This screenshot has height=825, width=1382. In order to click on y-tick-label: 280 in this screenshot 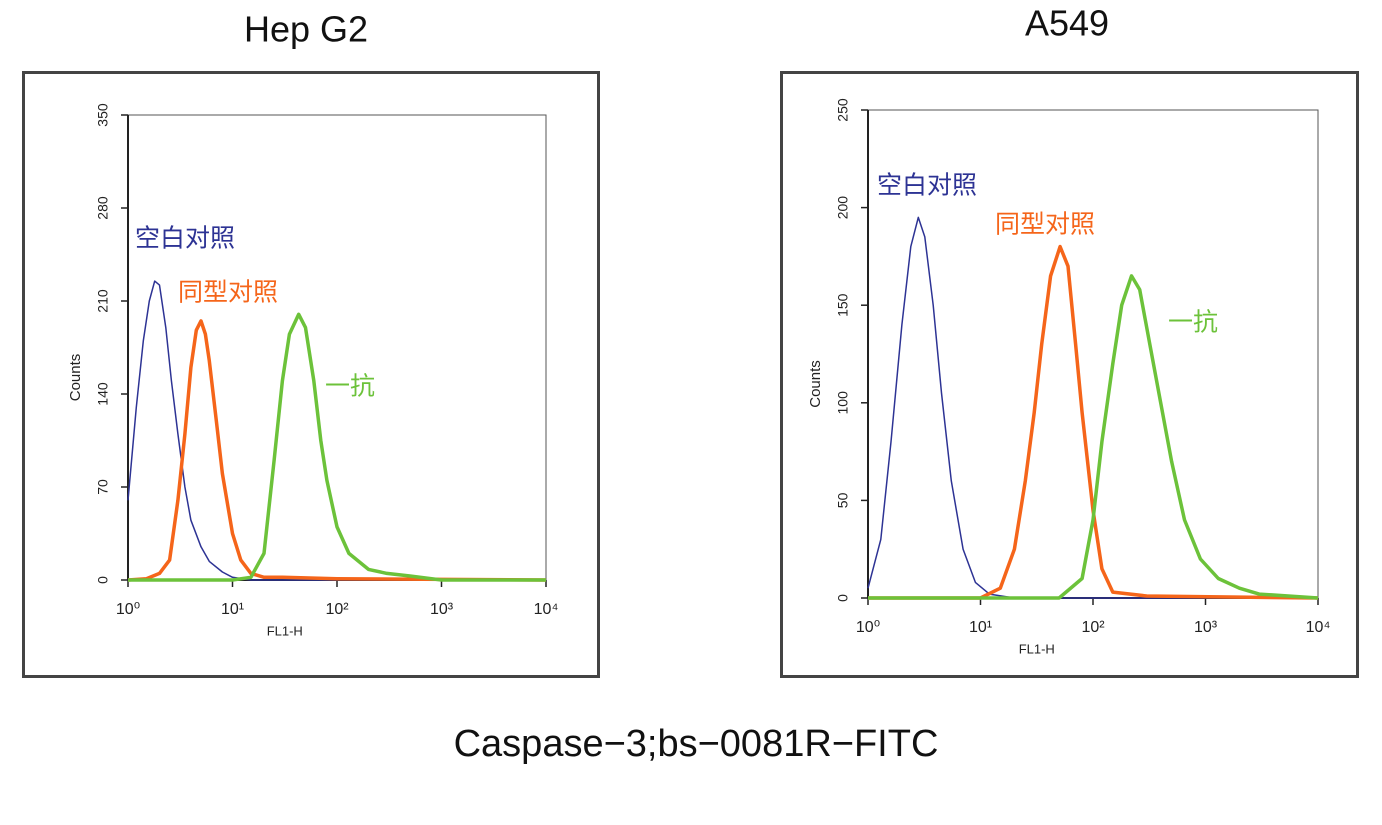, I will do `click(103, 208)`.